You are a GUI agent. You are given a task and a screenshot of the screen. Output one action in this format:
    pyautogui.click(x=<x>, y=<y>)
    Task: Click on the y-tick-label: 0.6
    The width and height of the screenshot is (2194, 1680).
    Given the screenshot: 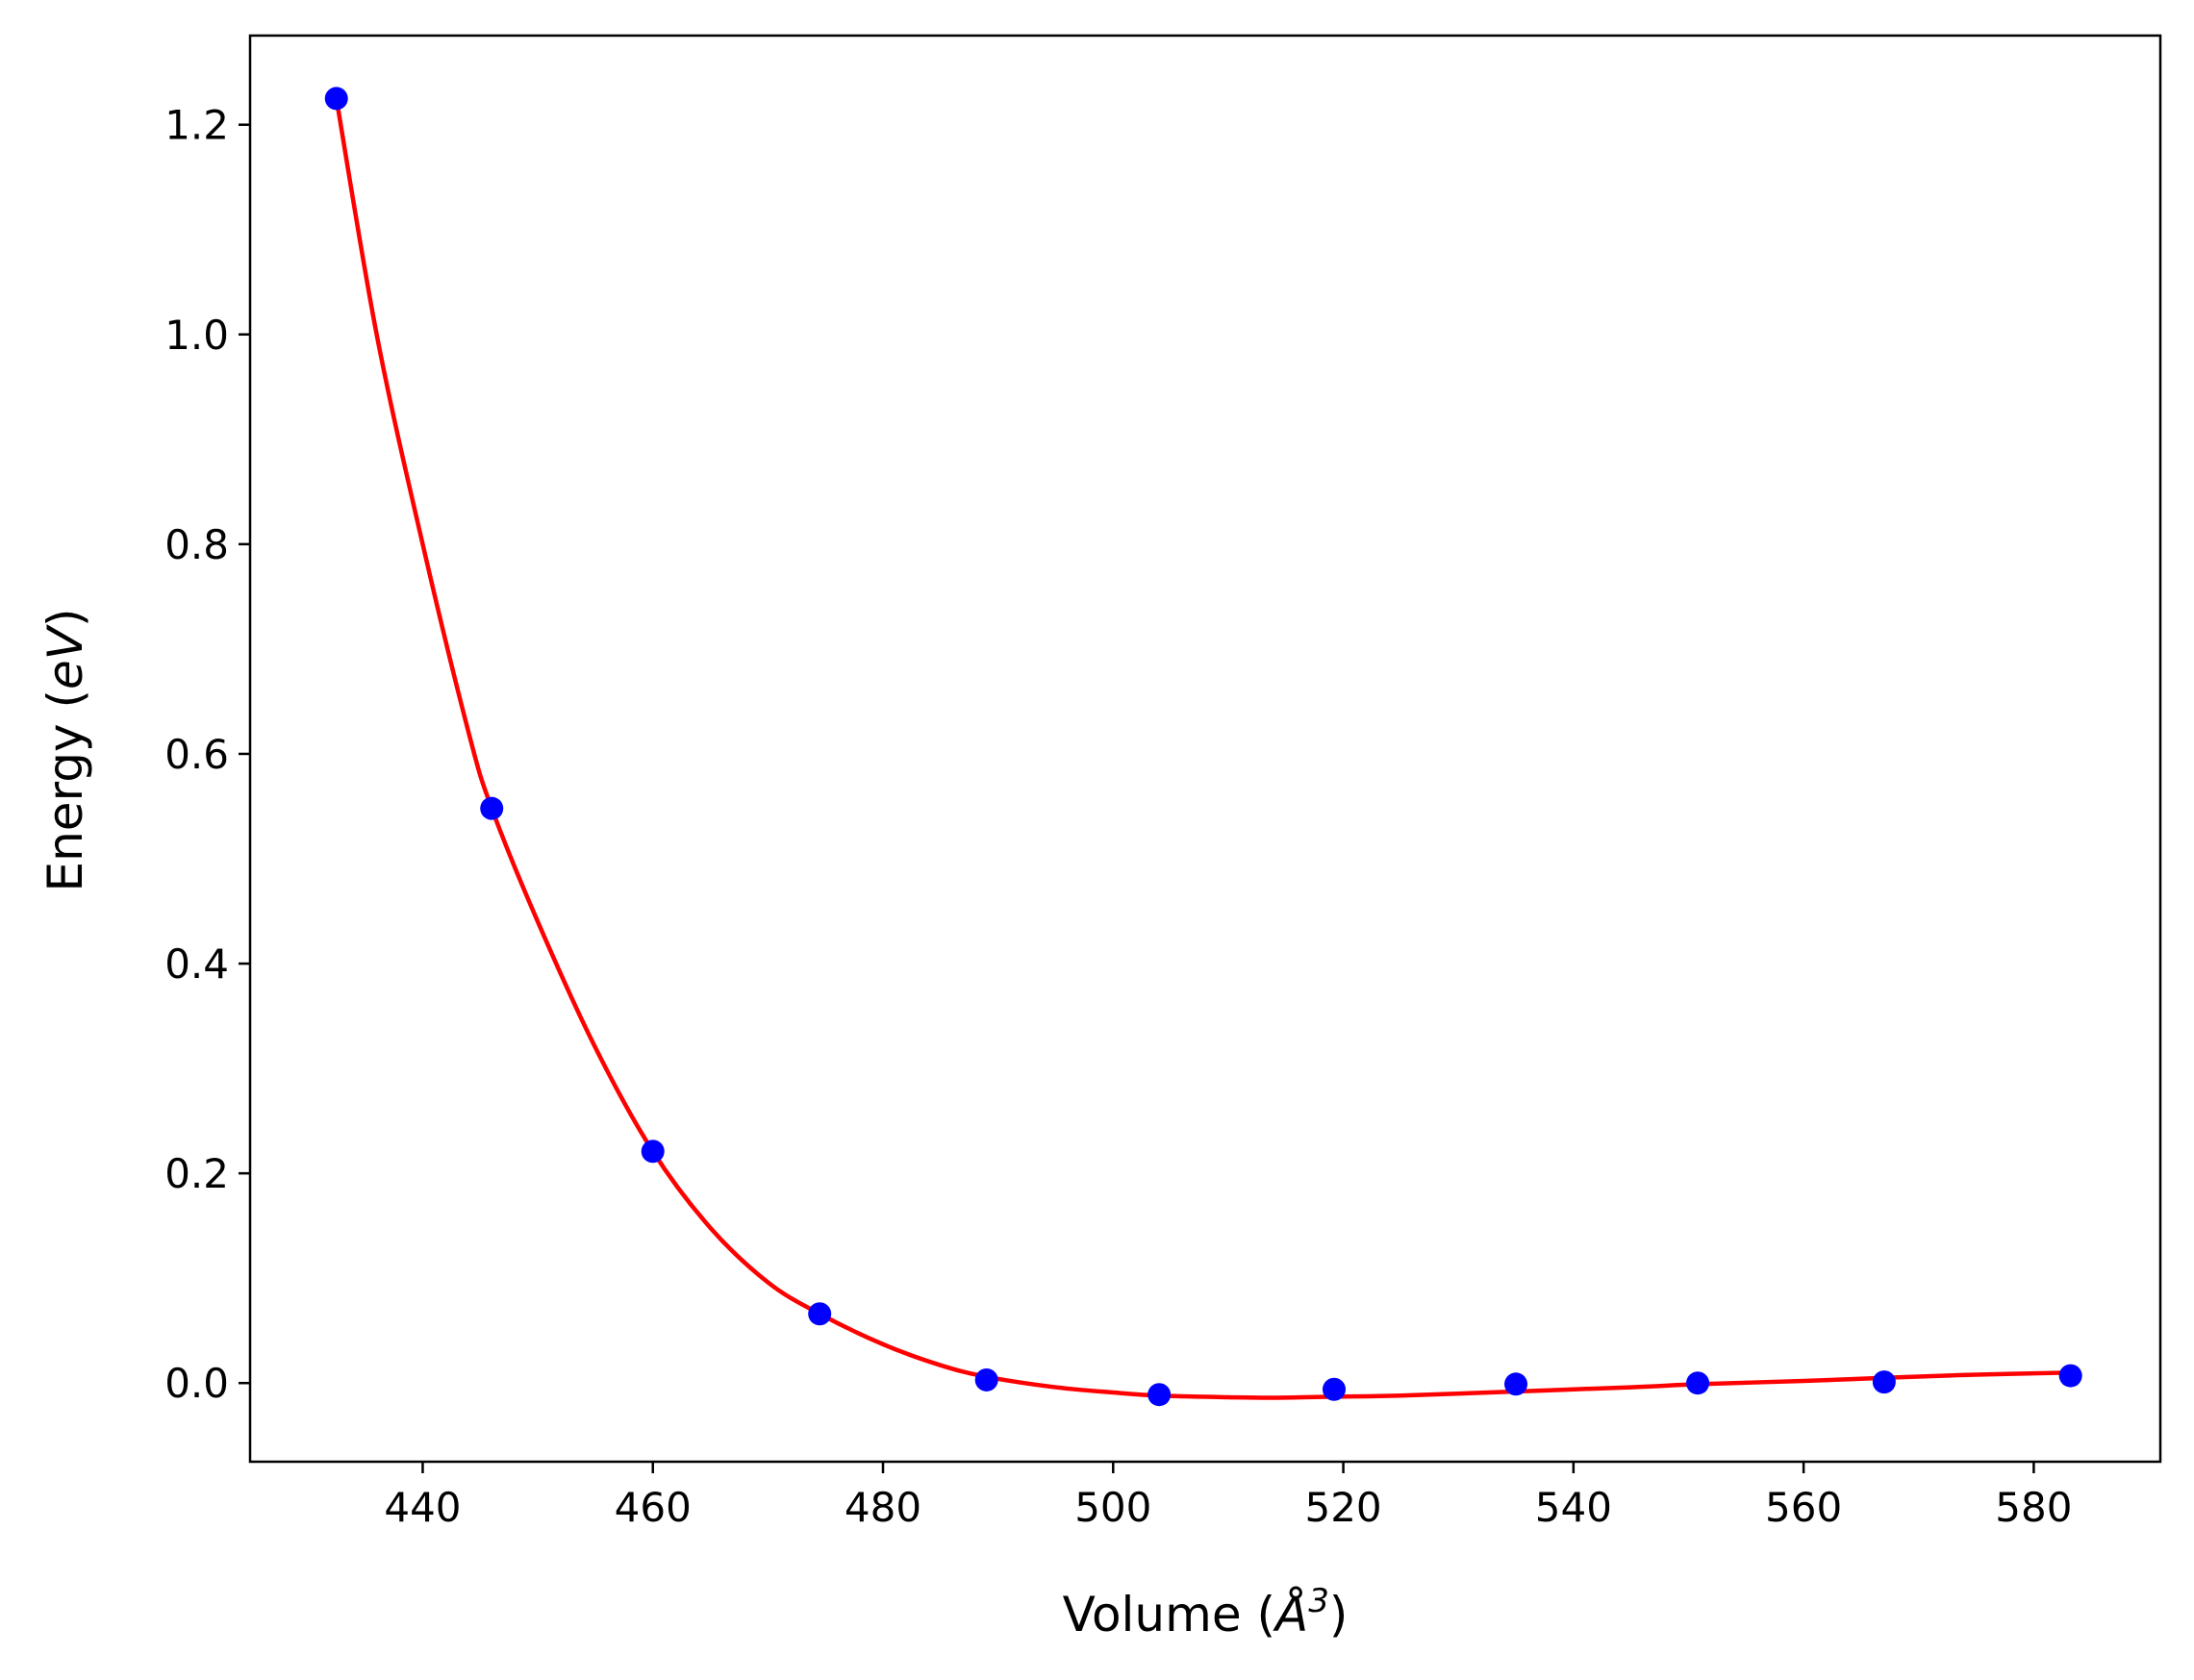 What is the action you would take?
    pyautogui.click(x=196, y=754)
    